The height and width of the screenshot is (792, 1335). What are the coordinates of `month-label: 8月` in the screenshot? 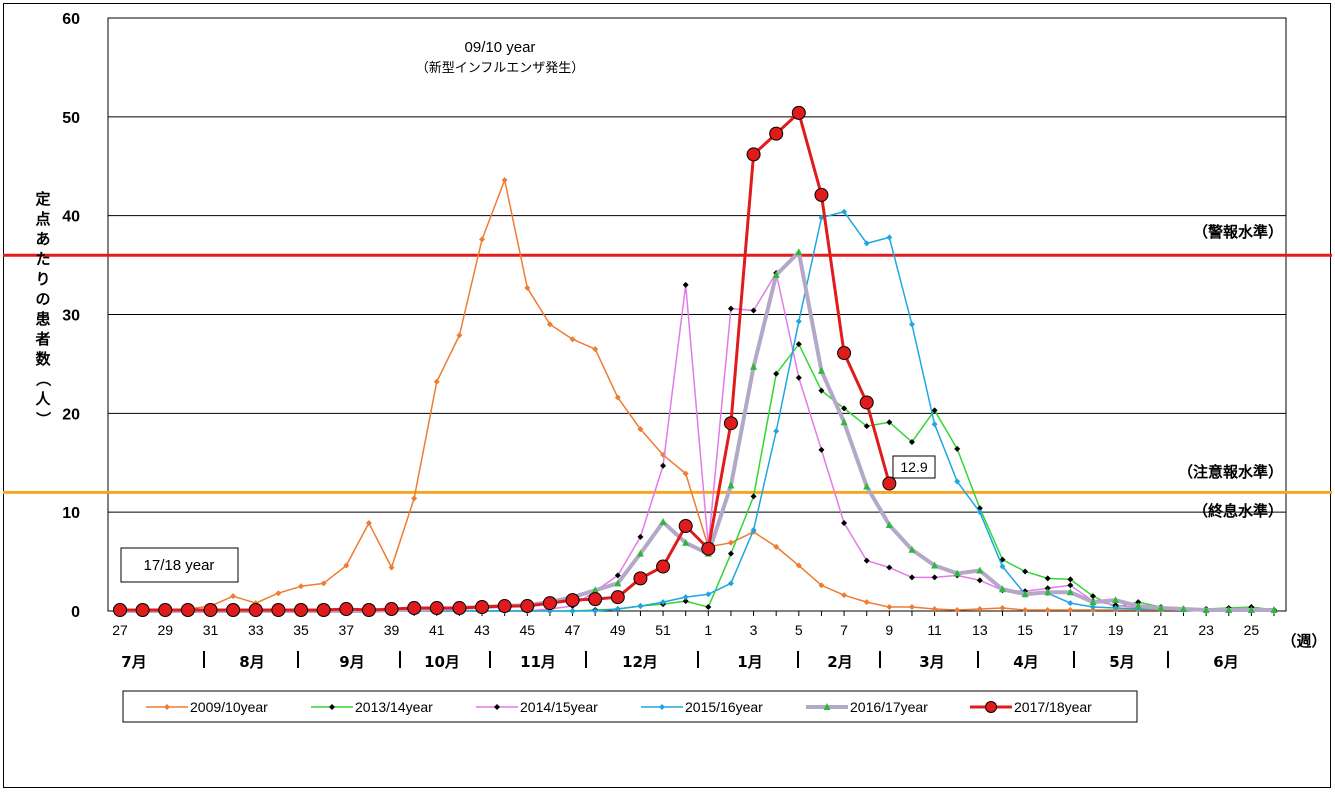 It's located at (251, 662).